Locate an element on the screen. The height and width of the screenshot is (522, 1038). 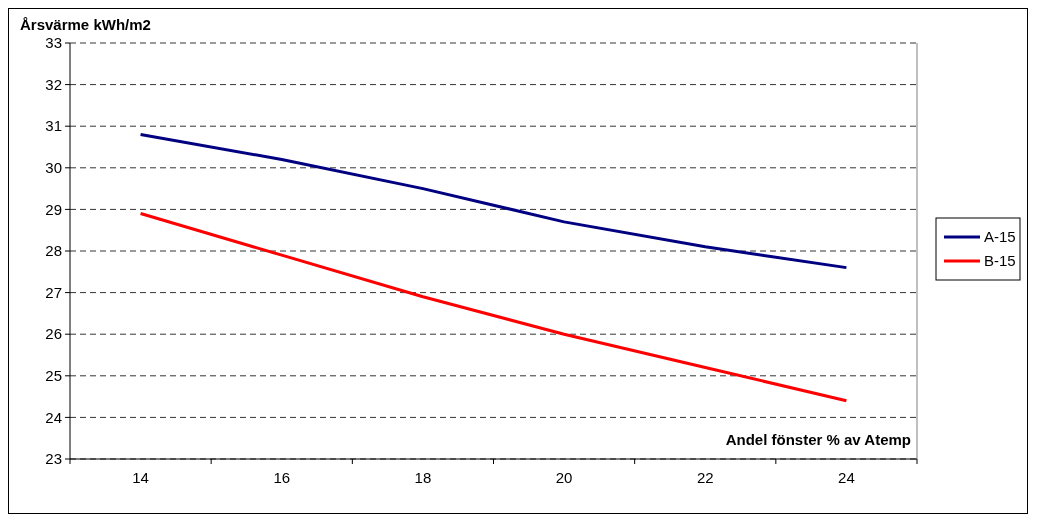
y-tick-label: 27 is located at coordinates (53, 292).